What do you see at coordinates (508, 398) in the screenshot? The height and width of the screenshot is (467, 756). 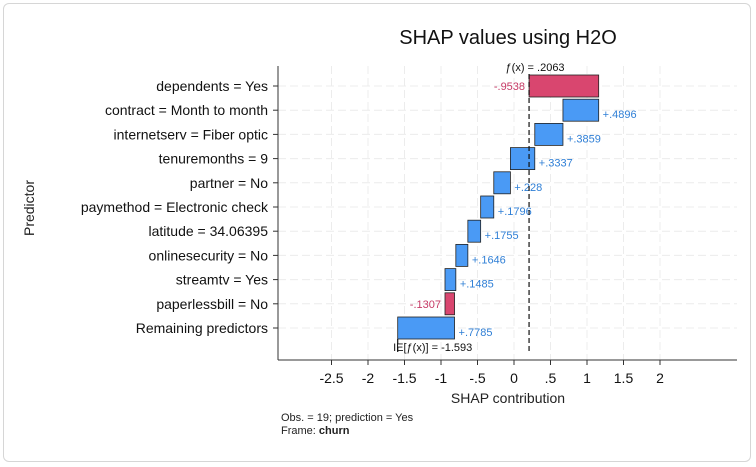 I see `x-axis-label: SHAP contribution` at bounding box center [508, 398].